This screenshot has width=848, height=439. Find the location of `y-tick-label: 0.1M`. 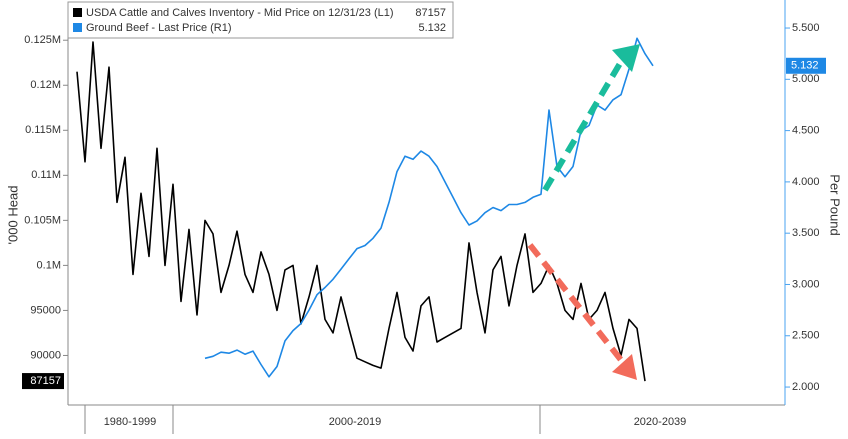

y-tick-label: 0.1M is located at coordinates (49, 265).